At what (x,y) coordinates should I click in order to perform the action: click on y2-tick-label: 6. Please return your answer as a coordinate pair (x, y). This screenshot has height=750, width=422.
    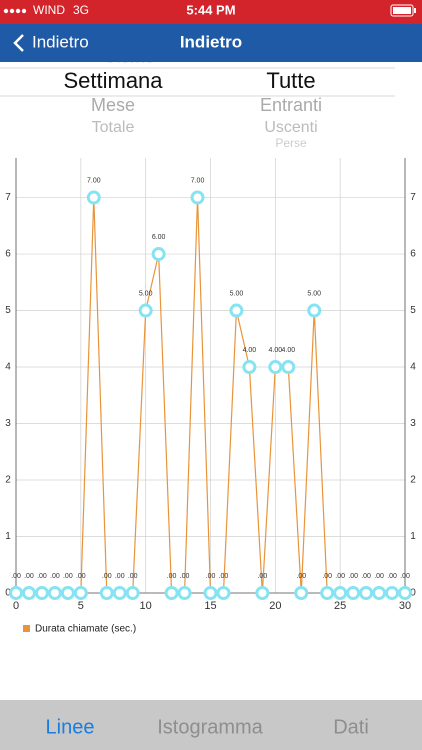
    Looking at the image, I should click on (413, 254).